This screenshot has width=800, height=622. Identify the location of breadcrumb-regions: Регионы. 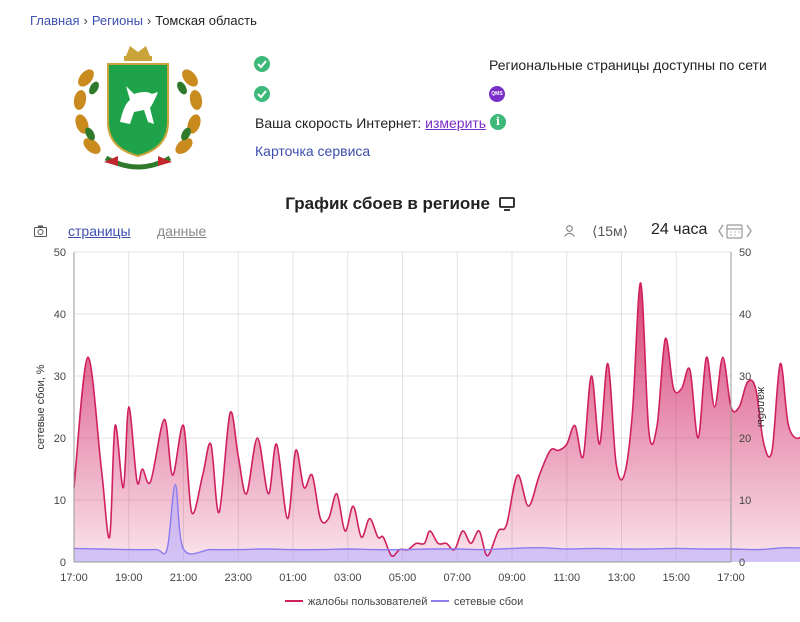
(117, 20).